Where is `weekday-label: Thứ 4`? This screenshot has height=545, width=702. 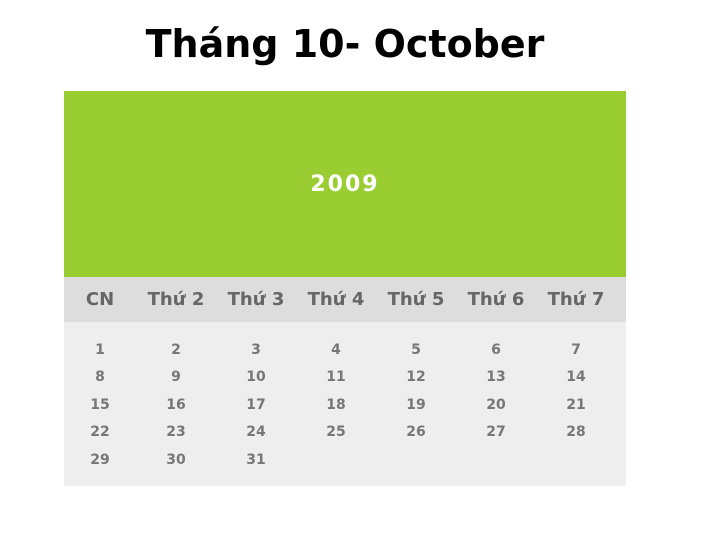
weekday-label: Thứ 4 is located at coordinates (336, 299).